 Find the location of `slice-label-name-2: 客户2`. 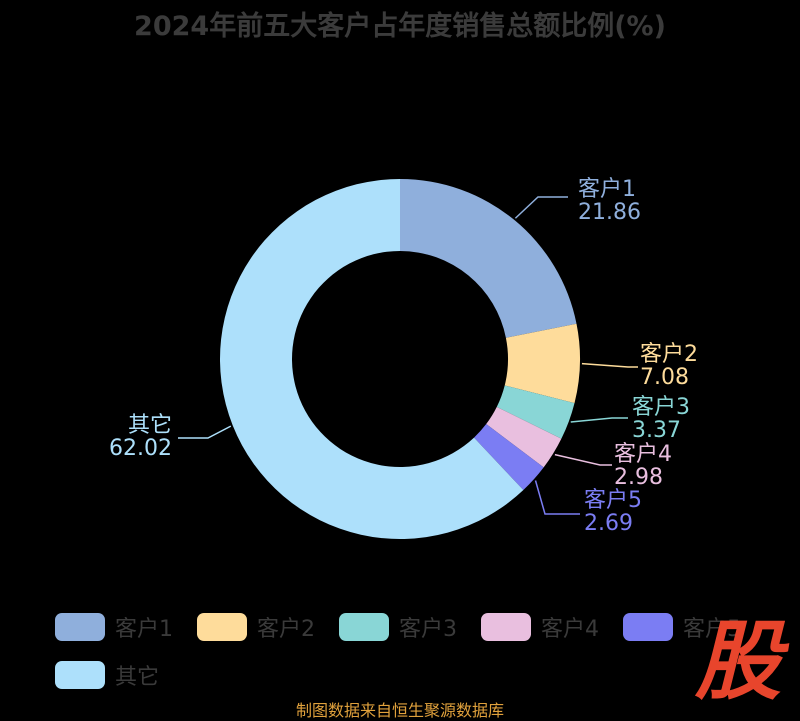

slice-label-name-2: 客户2 is located at coordinates (669, 354).